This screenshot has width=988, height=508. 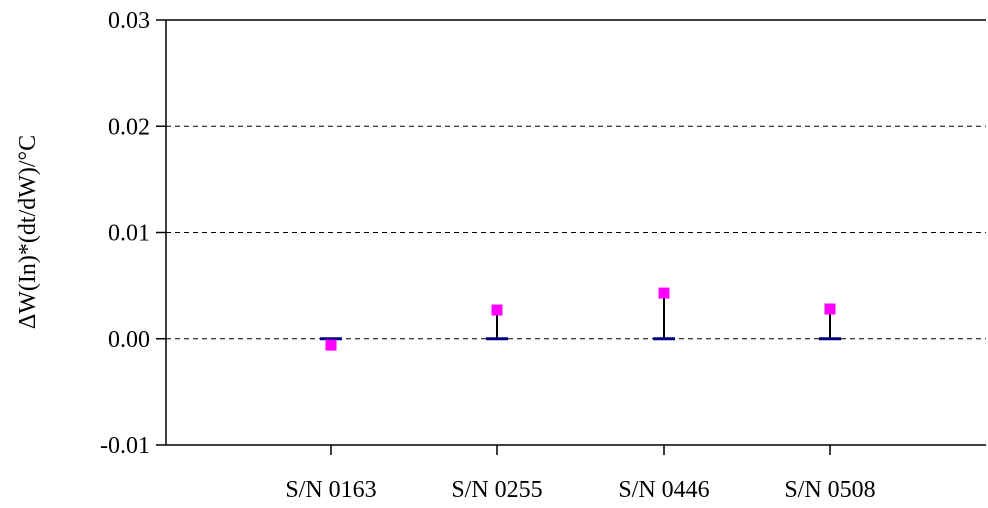 What do you see at coordinates (125, 446) in the screenshot?
I see `y-tick-label: -0.01` at bounding box center [125, 446].